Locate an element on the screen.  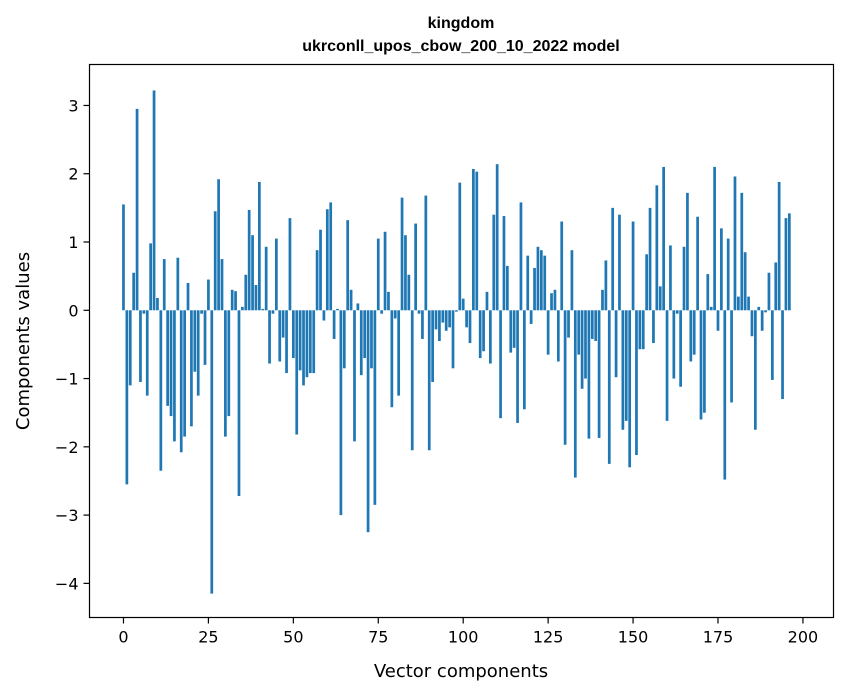
x-tick-label: 25 is located at coordinates (208, 637).